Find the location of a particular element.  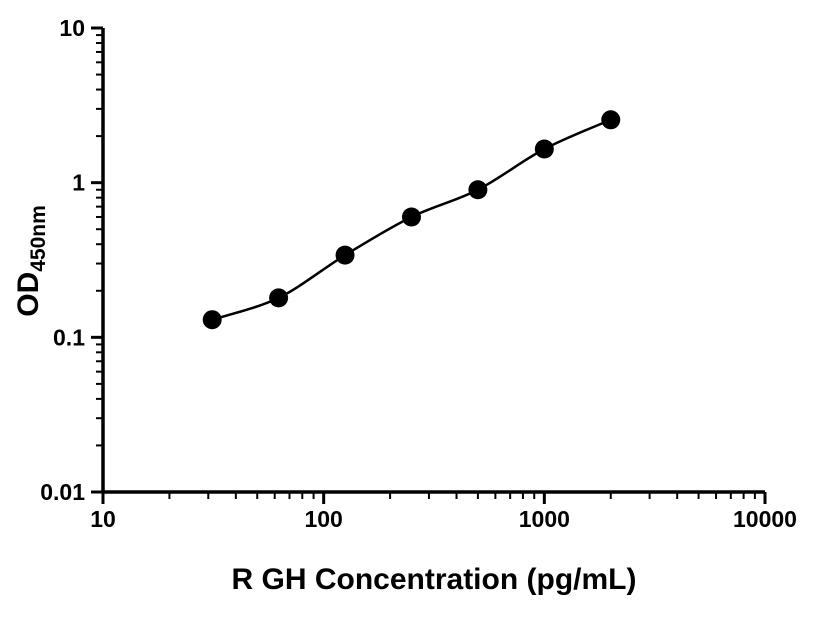

y-tick-label: 0.1 is located at coordinates (69, 337).